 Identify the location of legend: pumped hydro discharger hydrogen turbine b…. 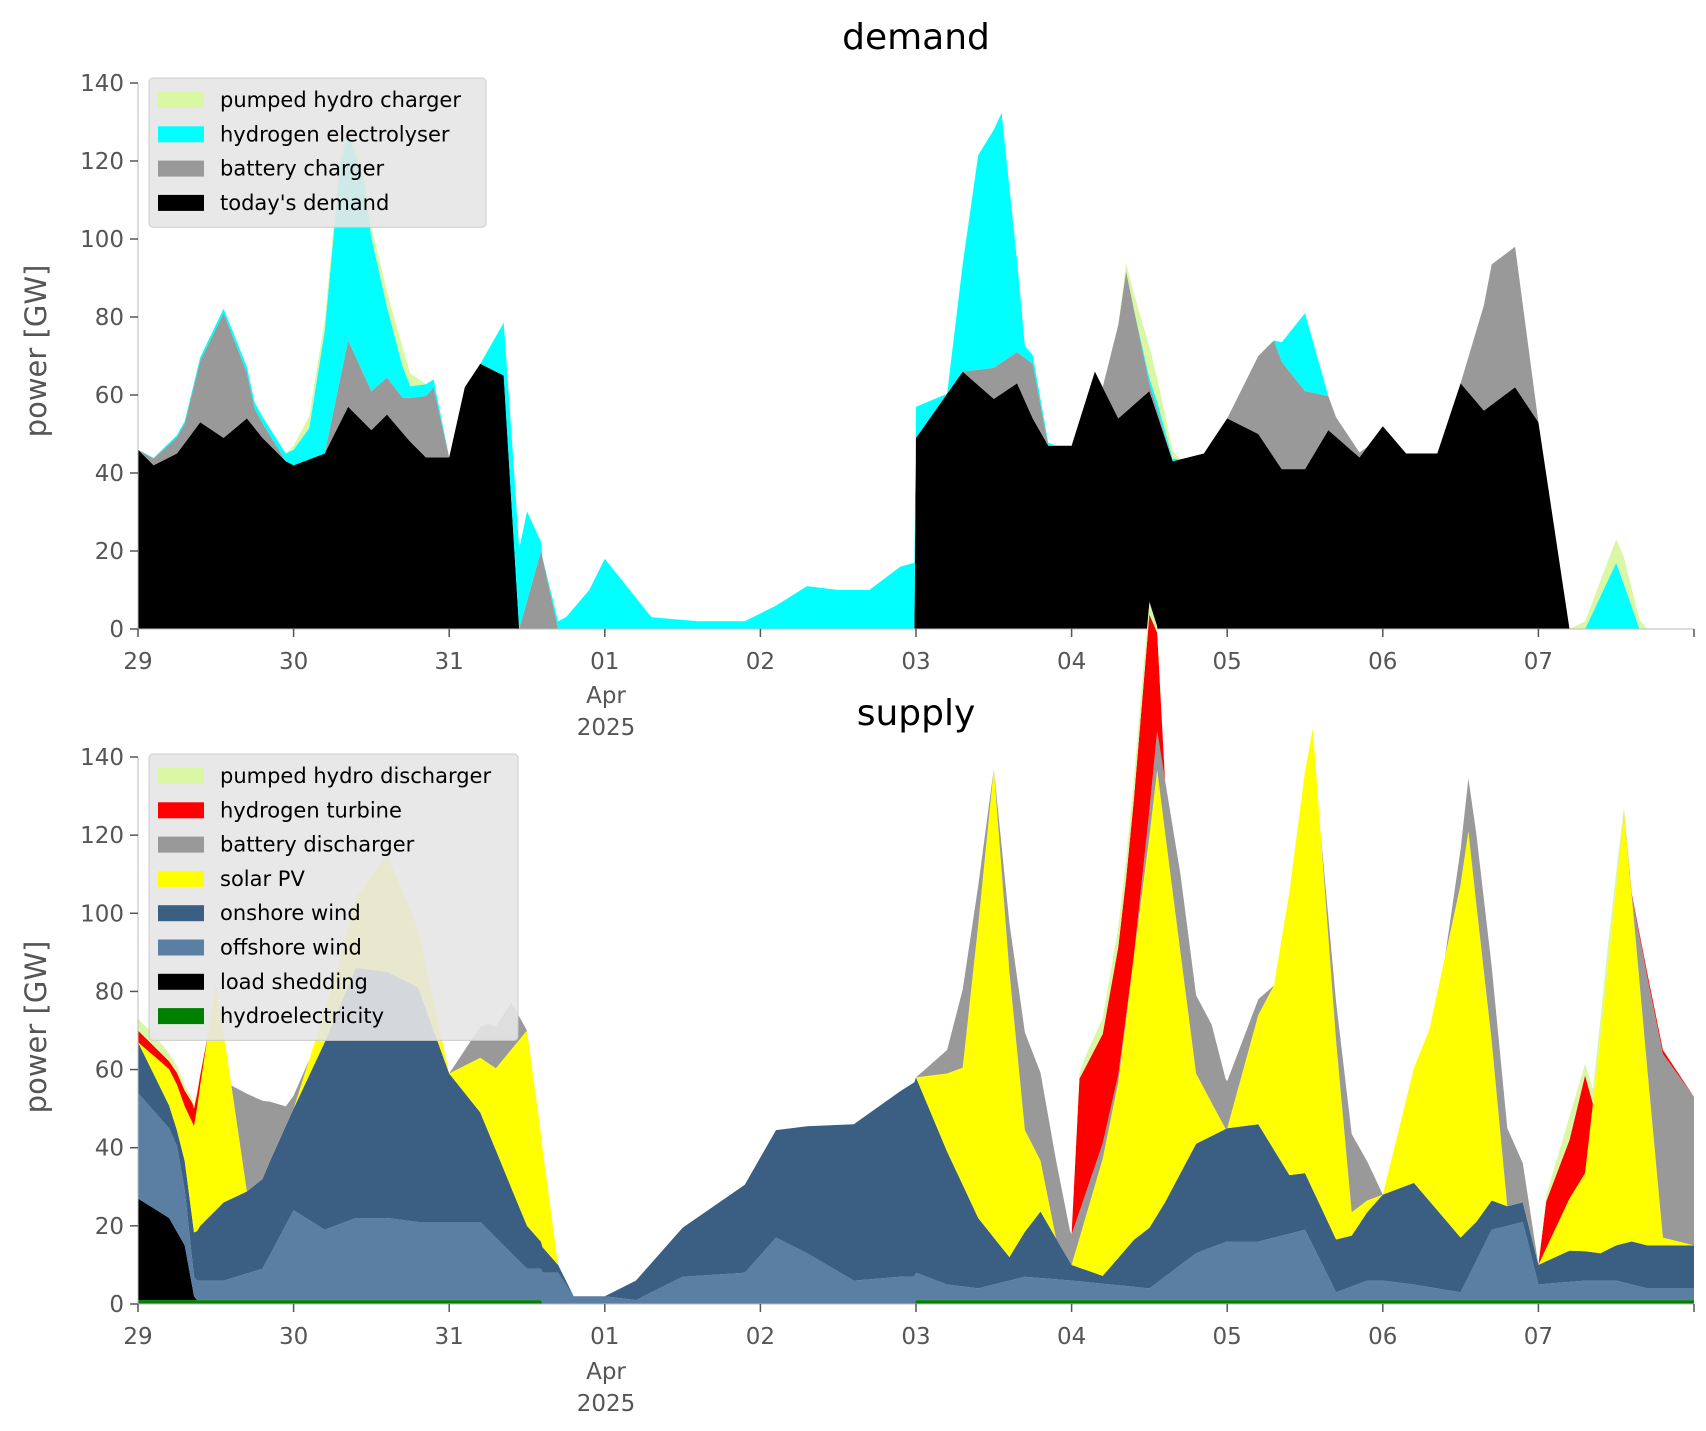
(333, 897).